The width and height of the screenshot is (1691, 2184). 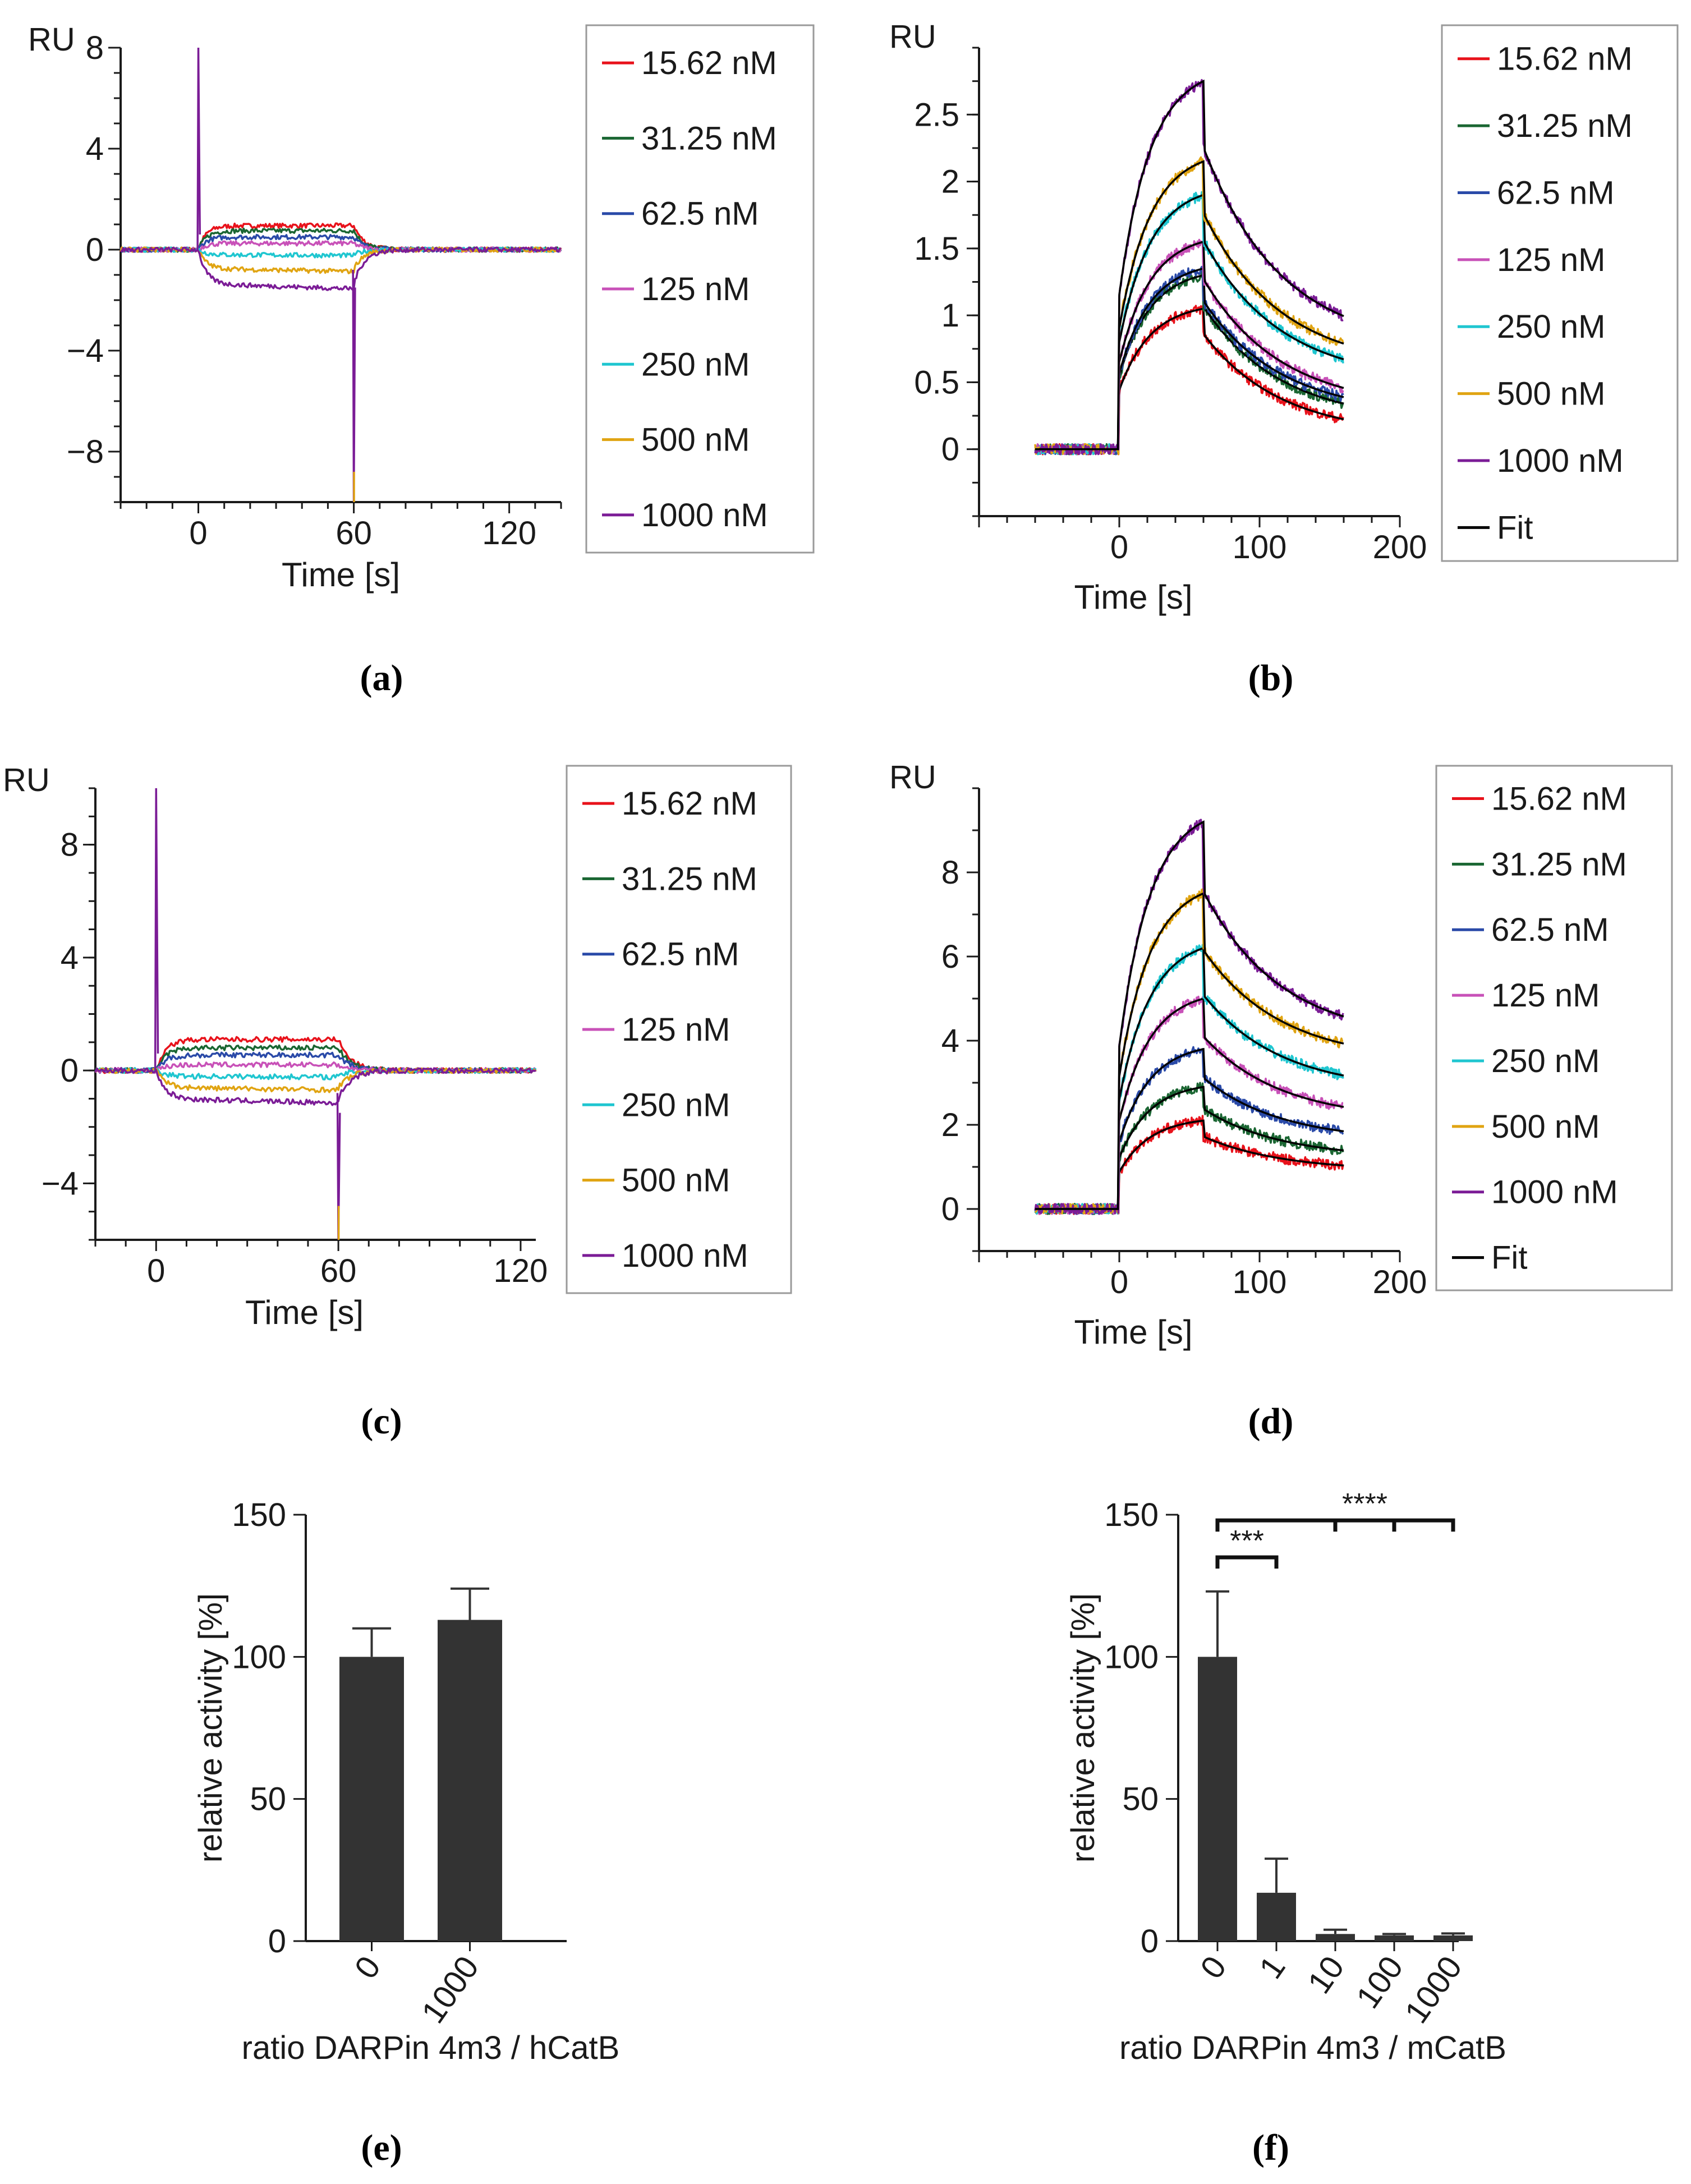 What do you see at coordinates (1545, 1127) in the screenshot?
I see `legend-label: 500 nM` at bounding box center [1545, 1127].